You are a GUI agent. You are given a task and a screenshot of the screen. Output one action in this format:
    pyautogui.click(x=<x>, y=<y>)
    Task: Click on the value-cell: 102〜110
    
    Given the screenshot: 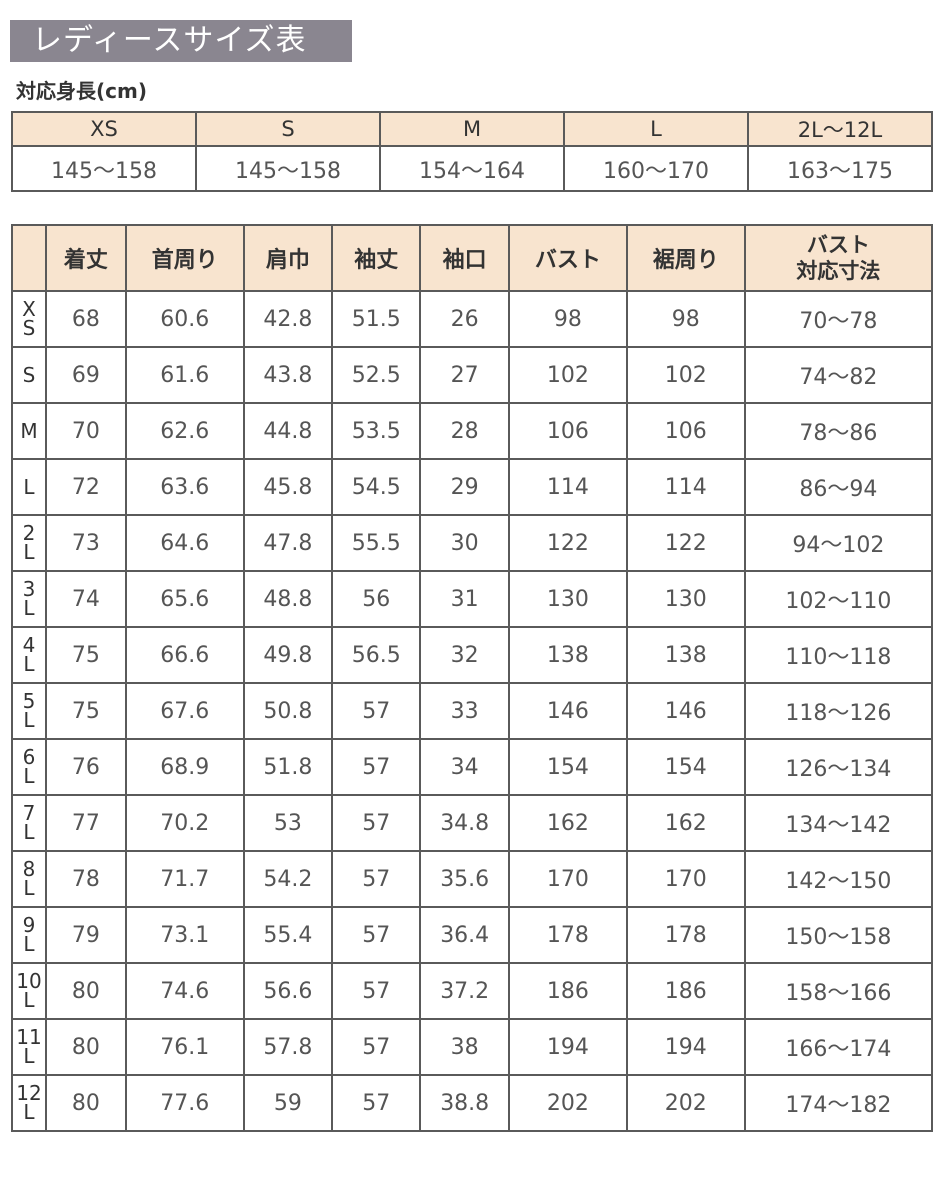 What is the action you would take?
    pyautogui.click(x=838, y=599)
    